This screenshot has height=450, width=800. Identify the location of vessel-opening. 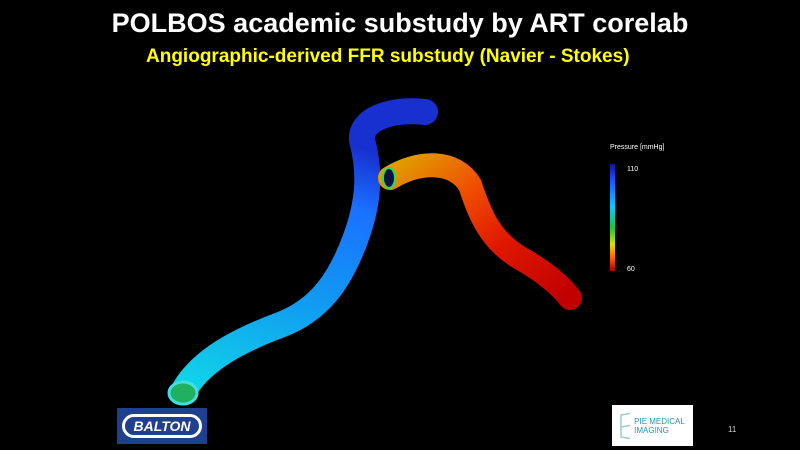
(183, 393).